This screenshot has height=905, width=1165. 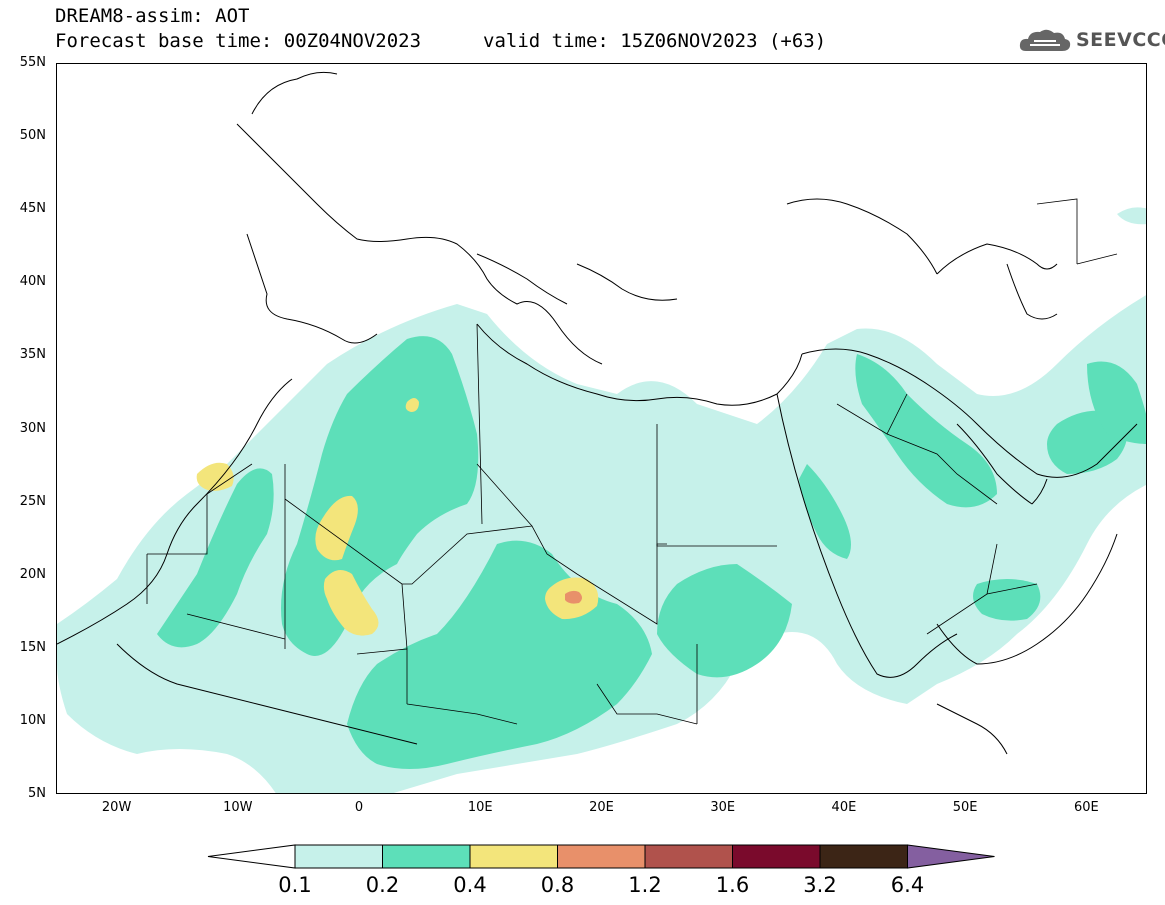 I want to click on seevccc-logo: SEEVCCC, so click(x=1091, y=40).